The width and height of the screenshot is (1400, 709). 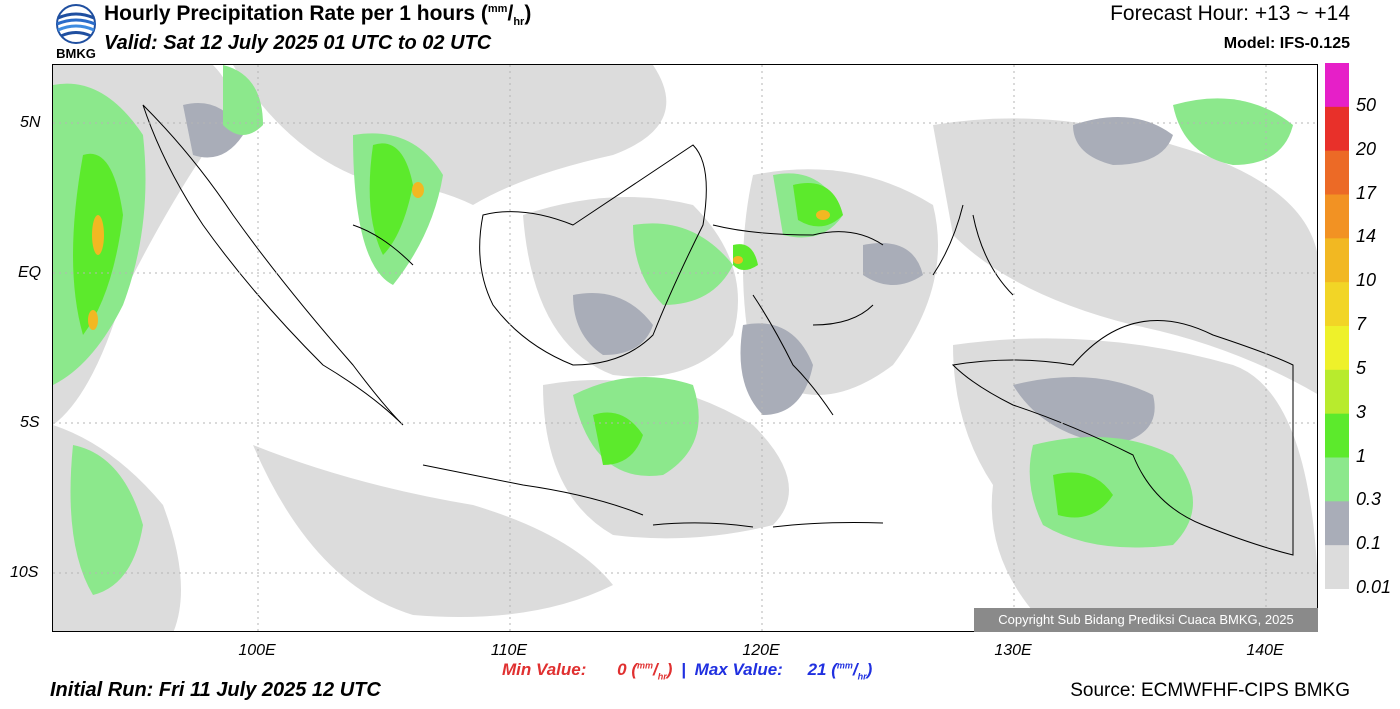 What do you see at coordinates (24, 572) in the screenshot?
I see `lat-label-10s: 10S` at bounding box center [24, 572].